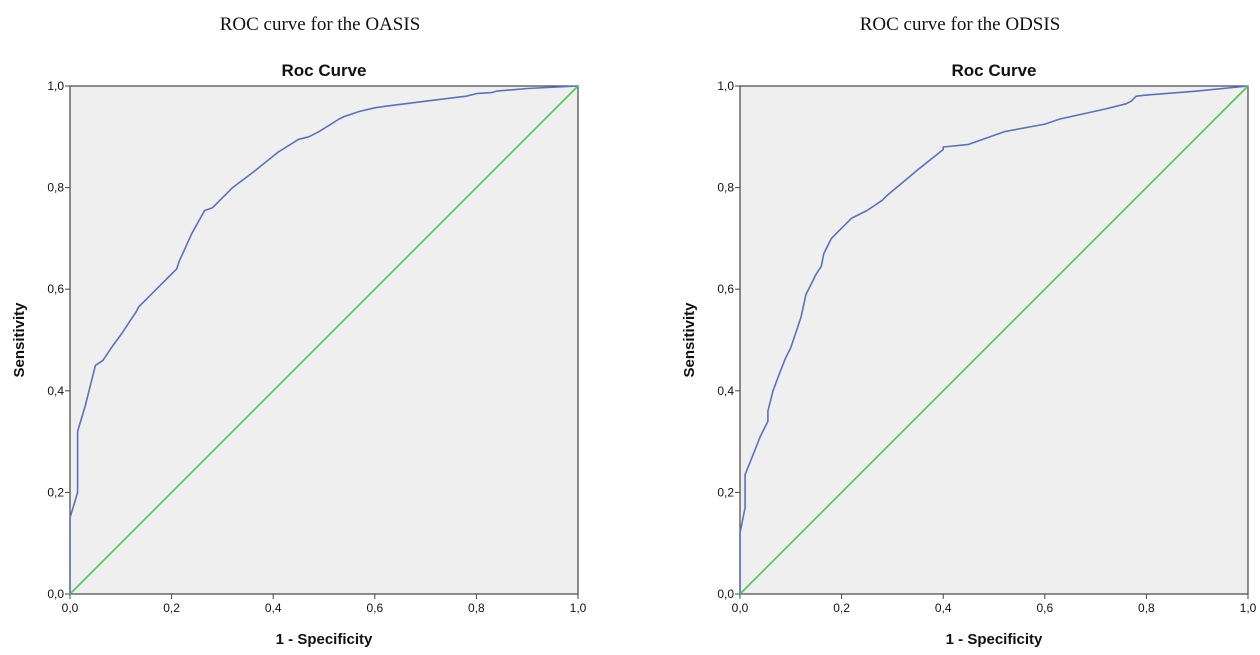 This screenshot has width=1260, height=655. Describe the element at coordinates (320, 24) in the screenshot. I see `caption-oasis: ROC curve for the OASIS` at that location.